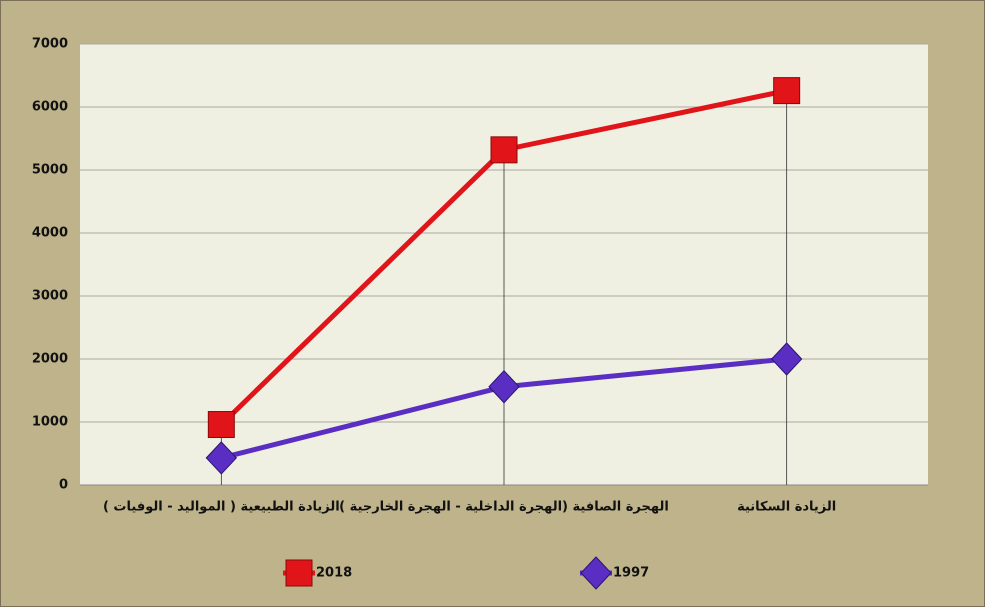  What do you see at coordinates (50, 422) in the screenshot?
I see `y-tick-label: 1000` at bounding box center [50, 422].